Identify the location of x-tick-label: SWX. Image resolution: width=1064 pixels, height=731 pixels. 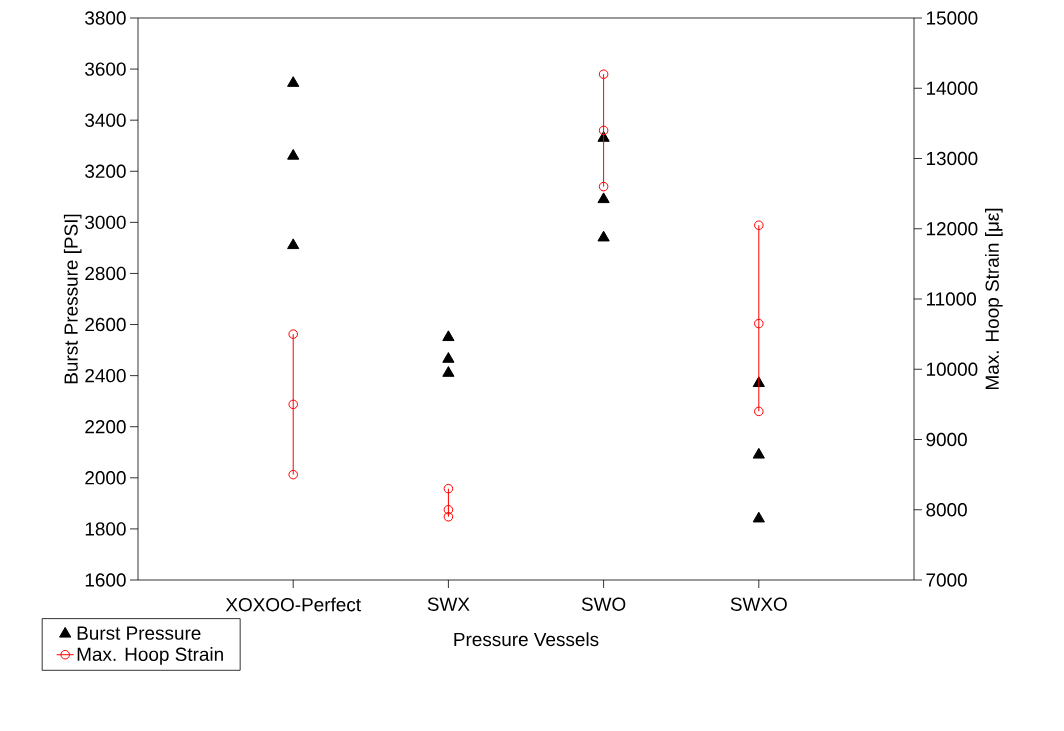
(448, 604).